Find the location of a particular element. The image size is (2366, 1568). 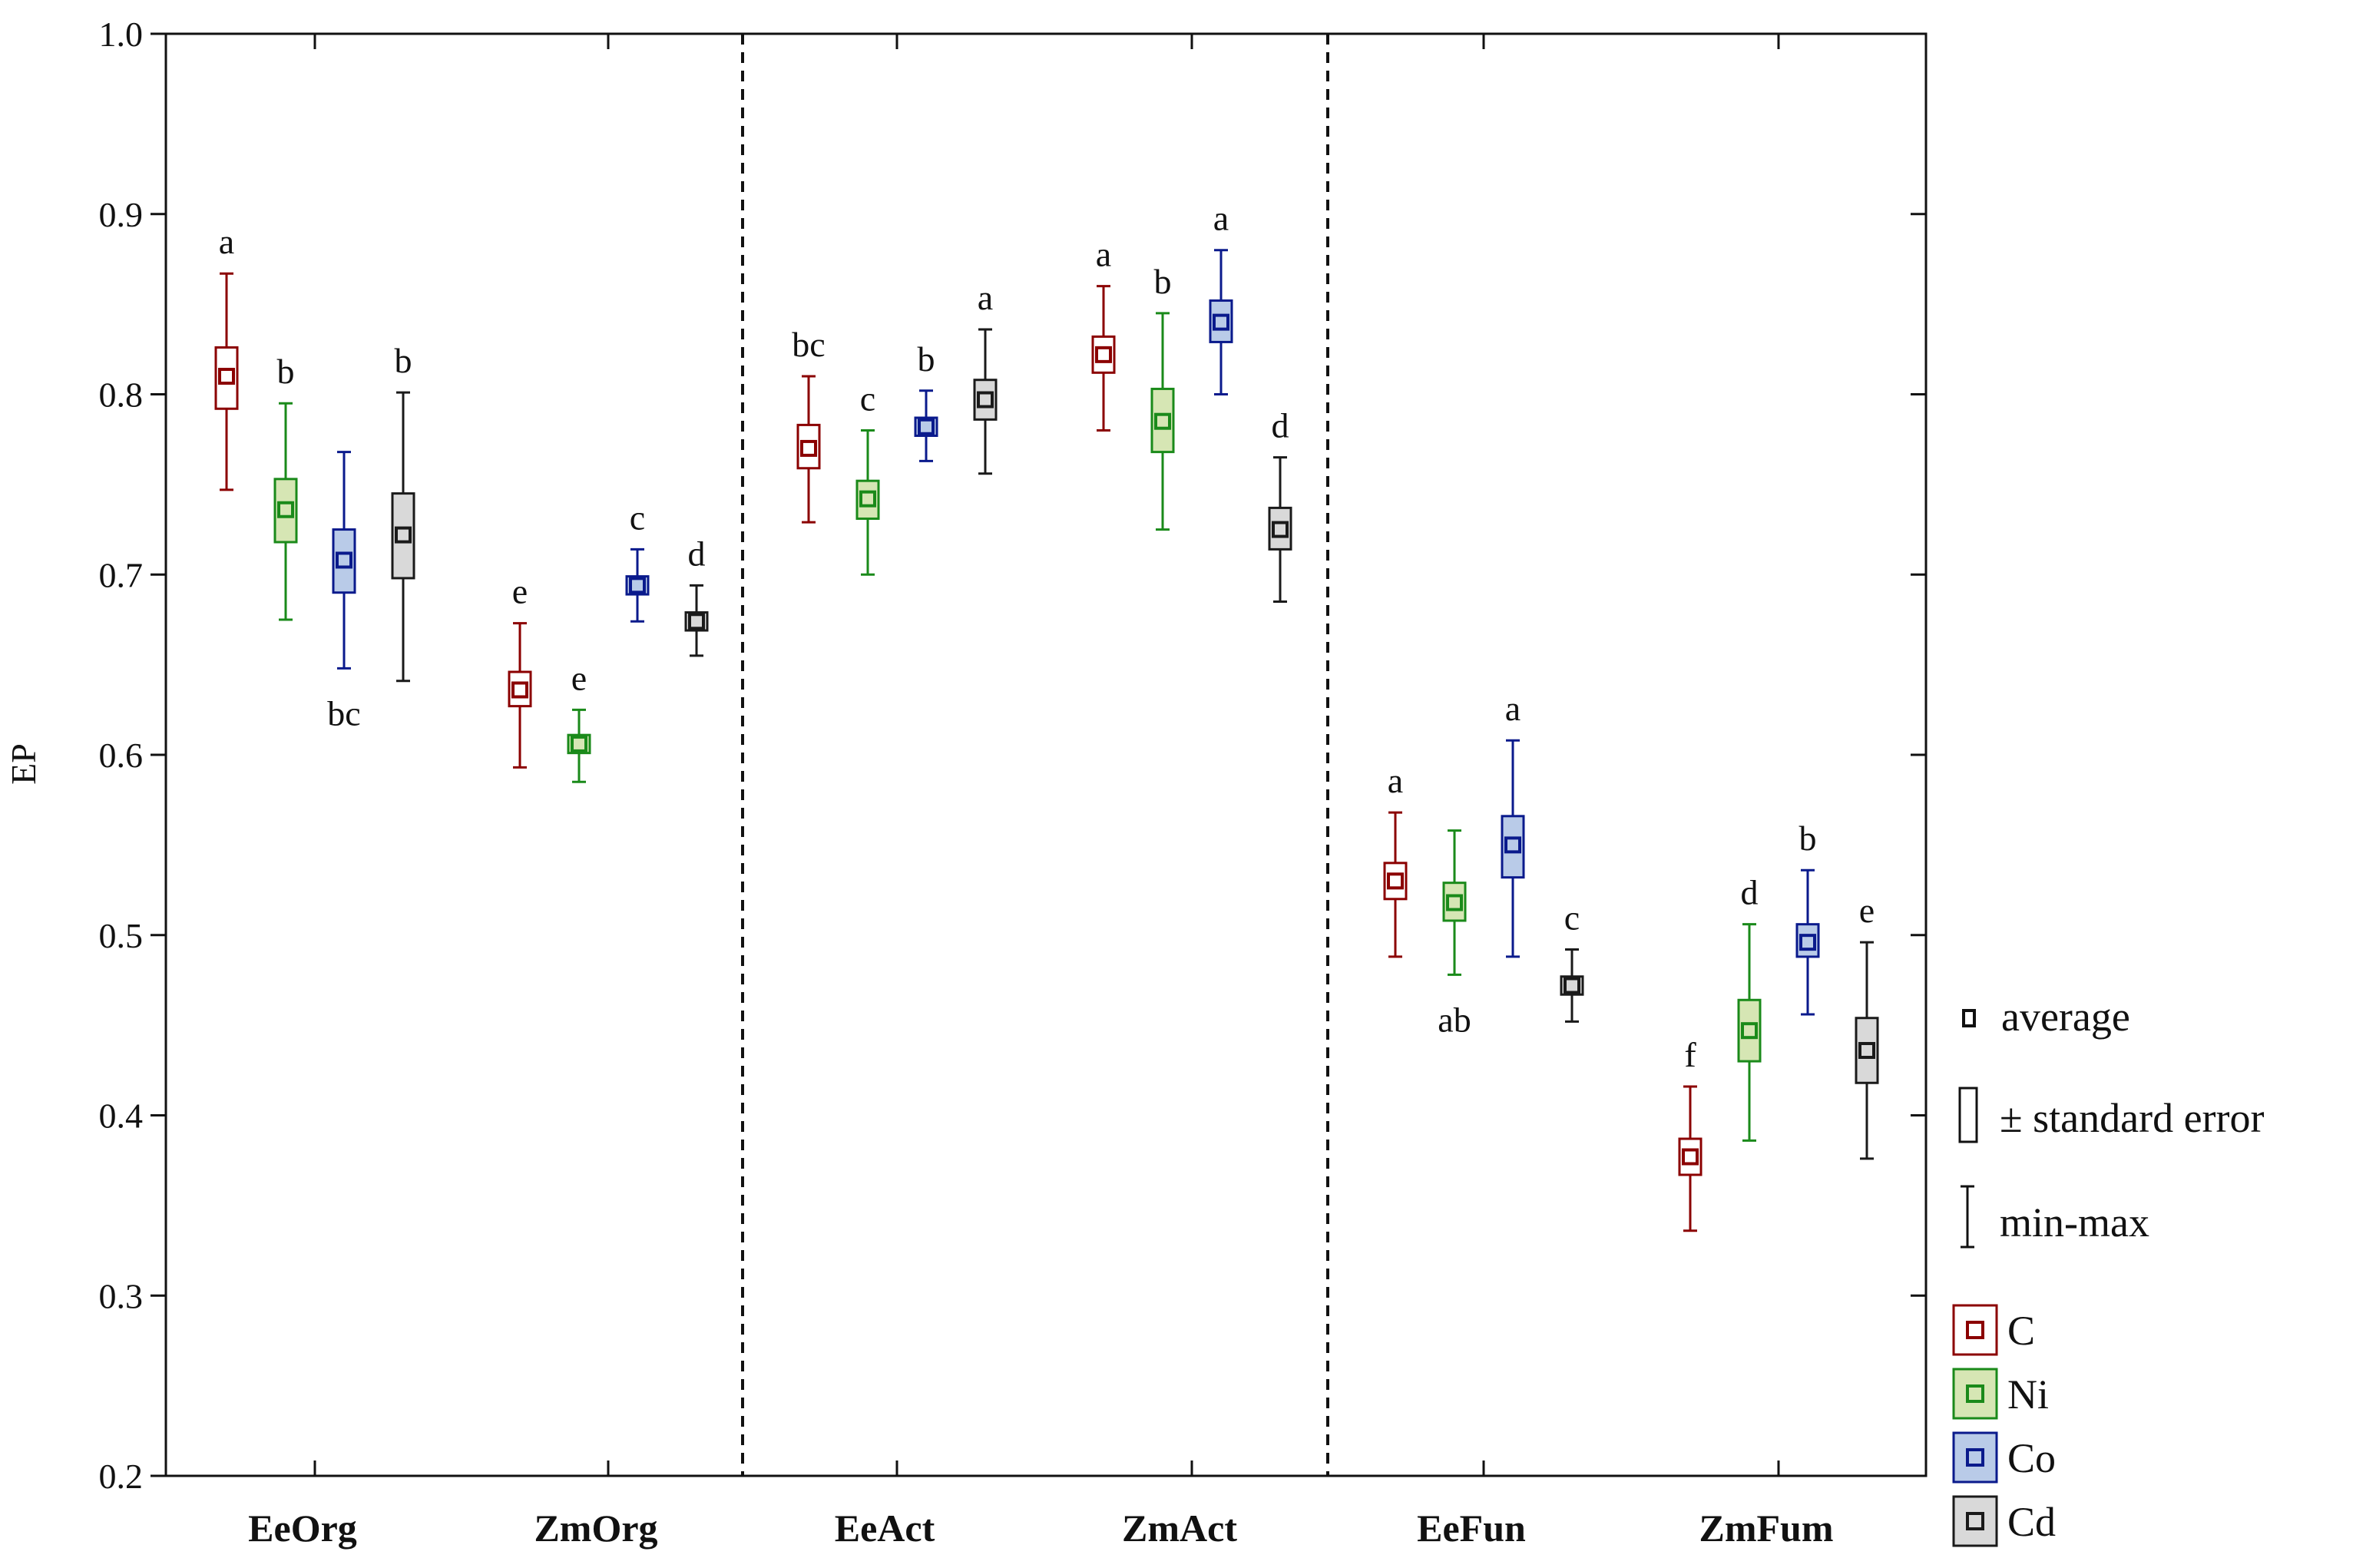

y-tick-label: 1.0 is located at coordinates (121, 34).